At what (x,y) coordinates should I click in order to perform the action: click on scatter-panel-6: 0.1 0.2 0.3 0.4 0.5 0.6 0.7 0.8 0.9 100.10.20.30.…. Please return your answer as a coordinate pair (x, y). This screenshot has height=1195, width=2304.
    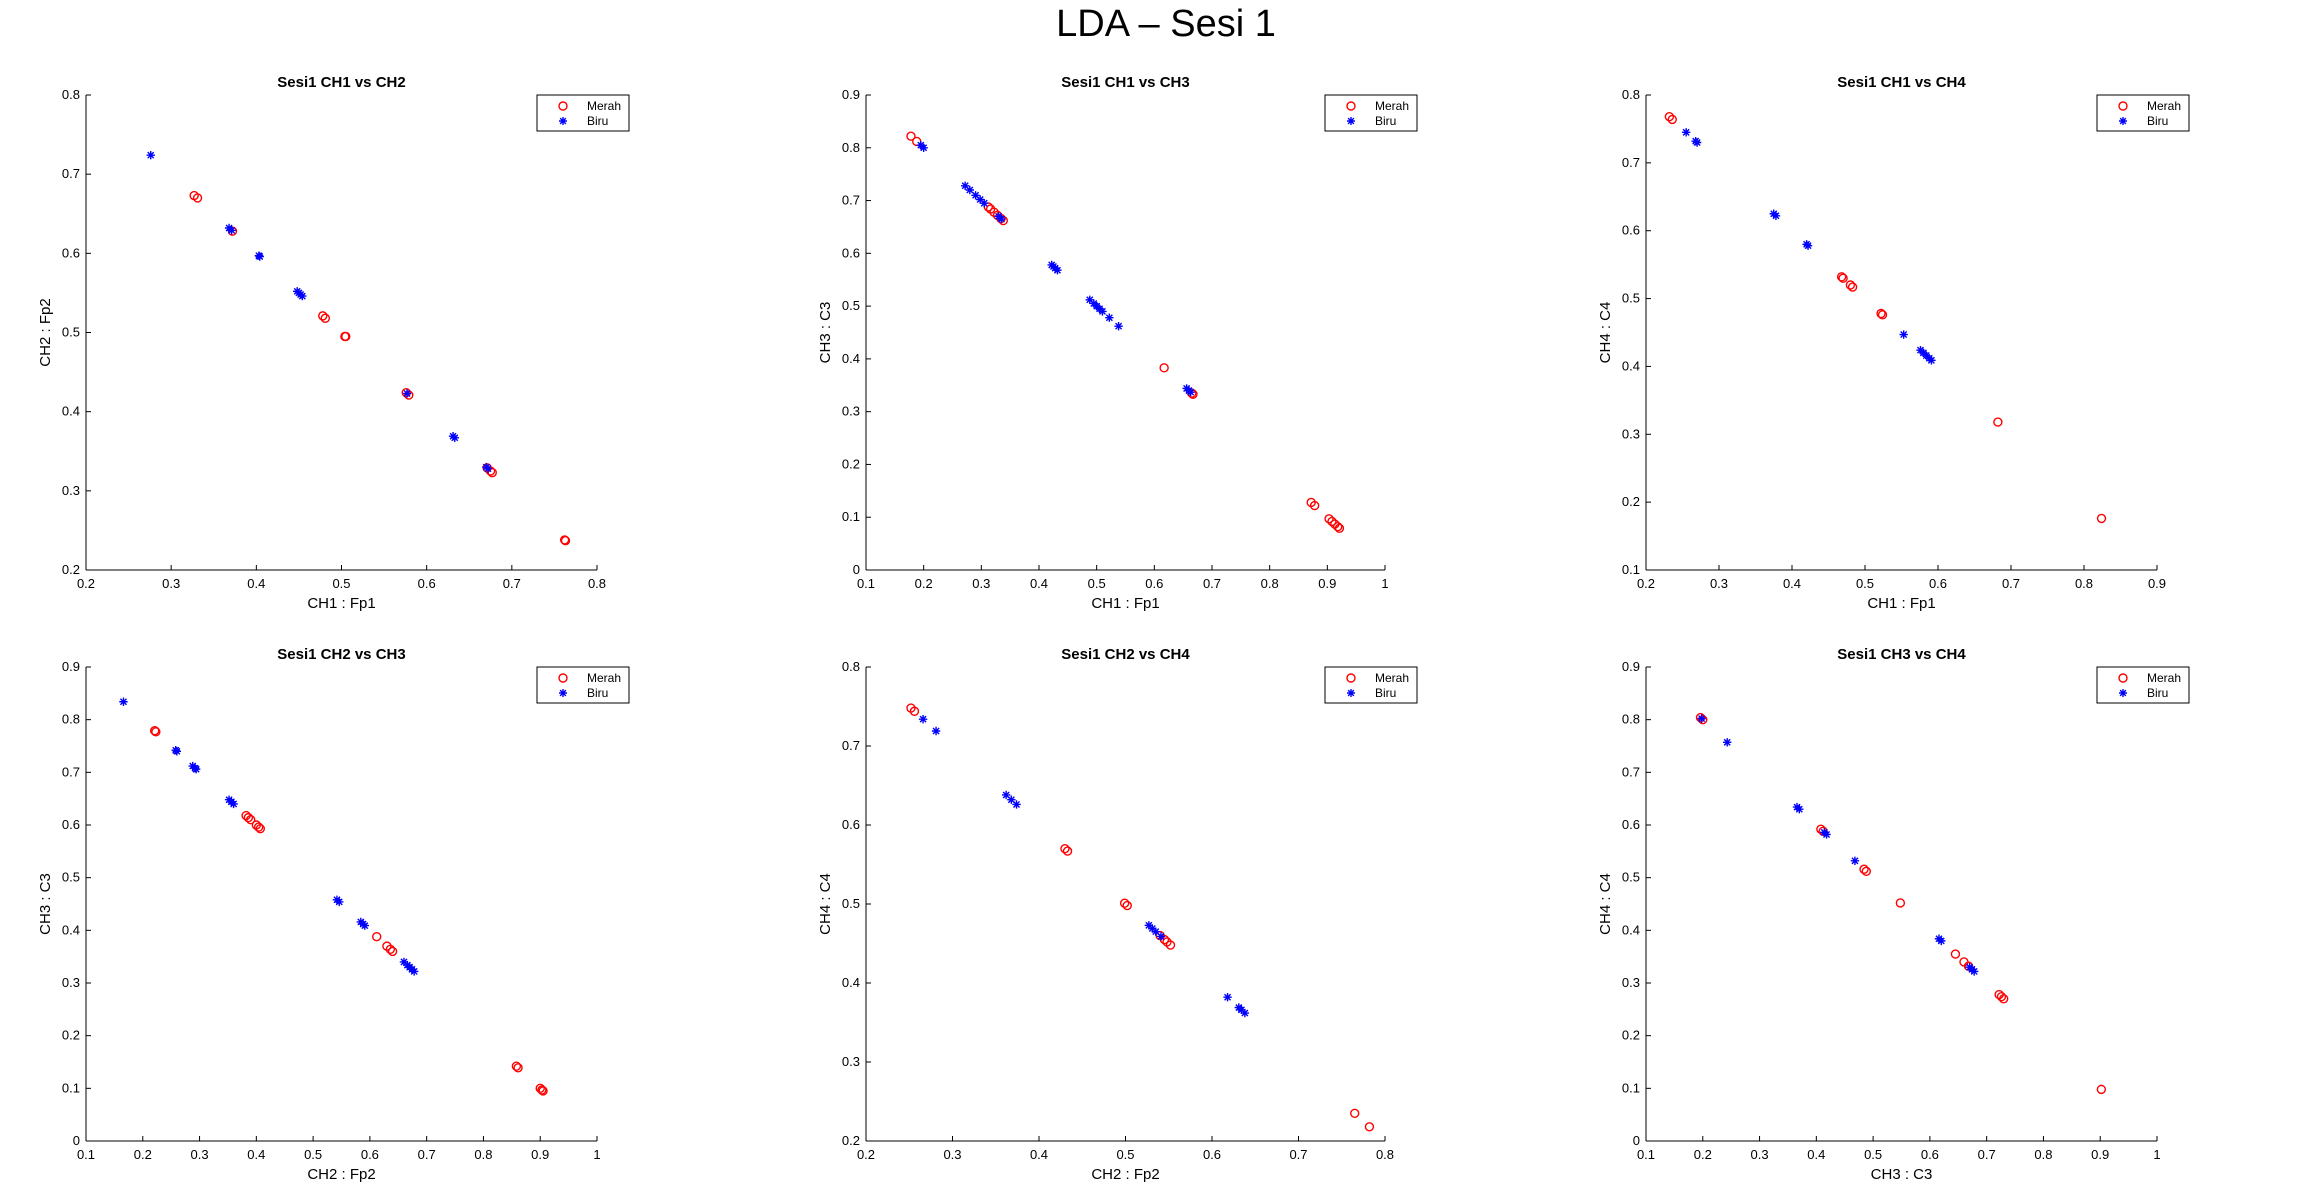
    Looking at the image, I should click on (1893, 914).